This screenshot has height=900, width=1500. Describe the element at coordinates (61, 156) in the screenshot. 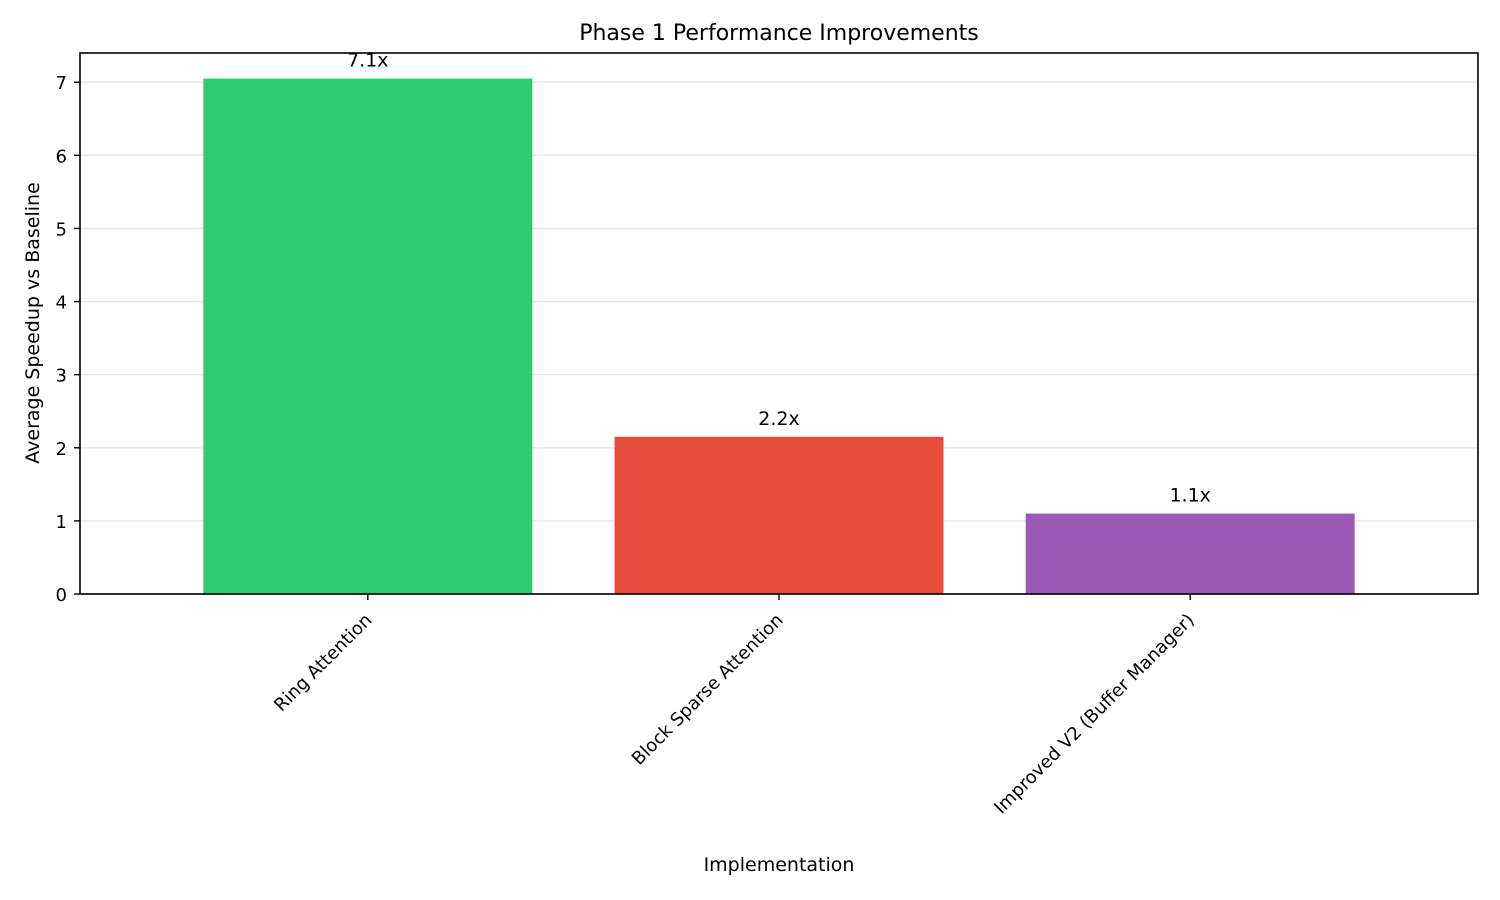

I see `y-tick-label: 6` at that location.